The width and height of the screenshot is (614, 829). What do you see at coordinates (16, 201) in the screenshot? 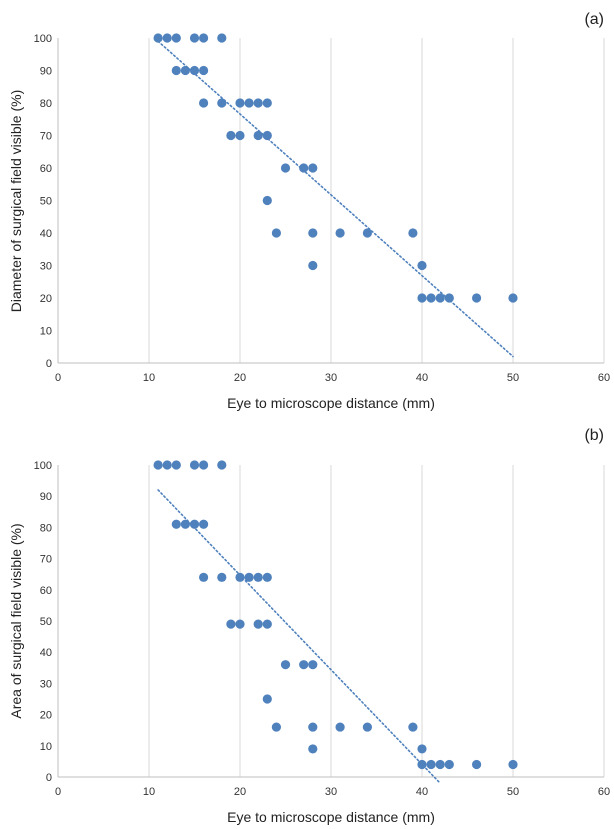
I see `y-axis-title-a: Diameter of surgical field visible (%)` at bounding box center [16, 201].